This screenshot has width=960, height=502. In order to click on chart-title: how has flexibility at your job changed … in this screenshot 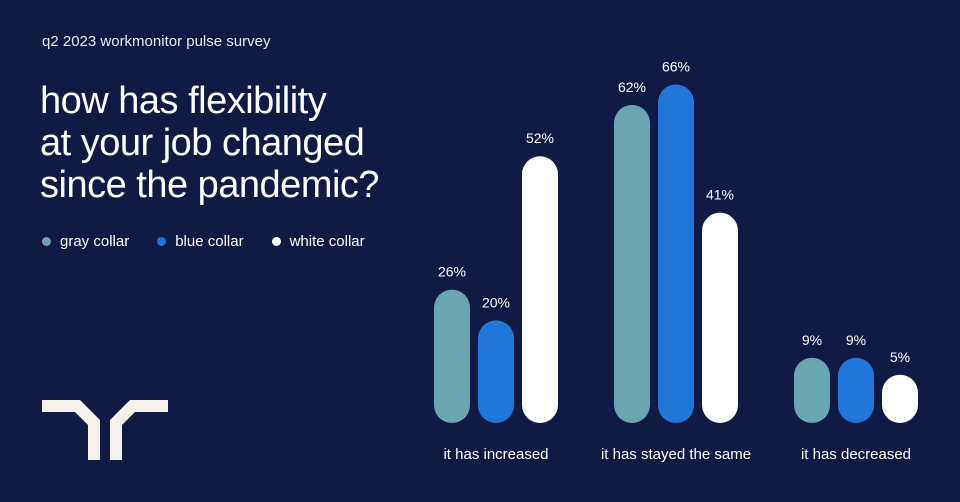, I will do `click(210, 143)`.